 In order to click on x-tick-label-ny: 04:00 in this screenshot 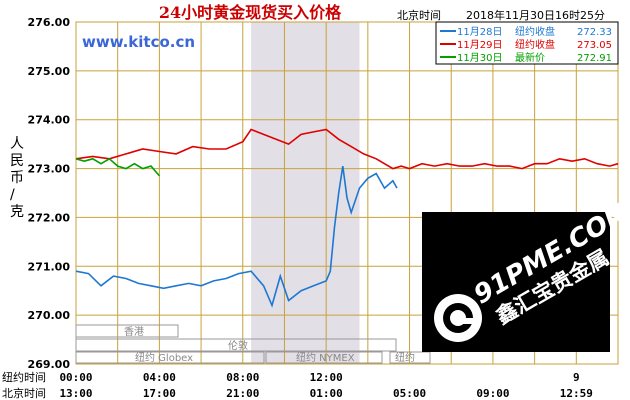, I will do `click(159, 377)`.